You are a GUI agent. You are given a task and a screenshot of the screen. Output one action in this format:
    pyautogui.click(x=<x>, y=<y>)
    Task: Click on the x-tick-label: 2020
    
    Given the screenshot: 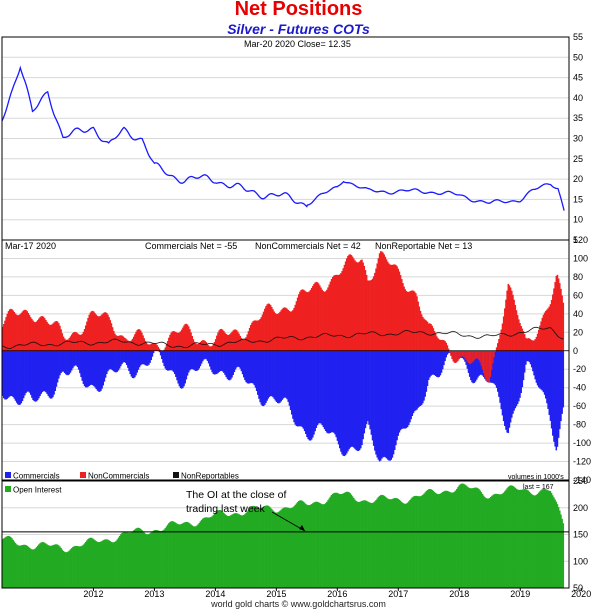 What is the action you would take?
    pyautogui.click(x=581, y=594)
    